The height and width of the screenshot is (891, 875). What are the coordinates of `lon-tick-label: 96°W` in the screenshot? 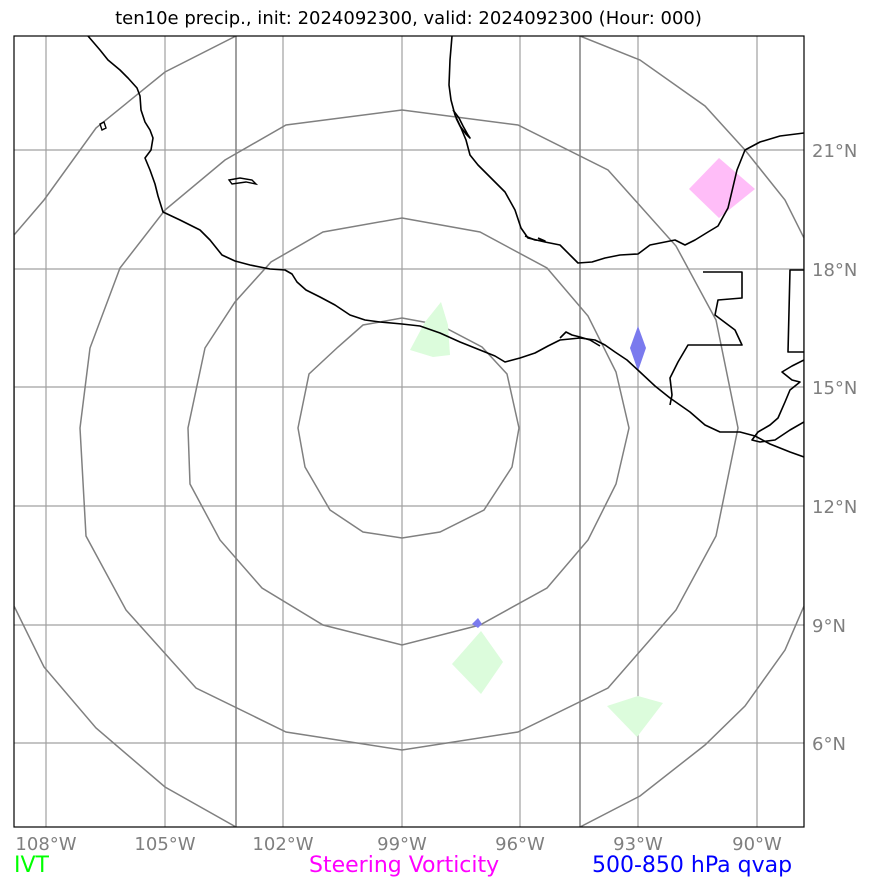 It's located at (520, 844).